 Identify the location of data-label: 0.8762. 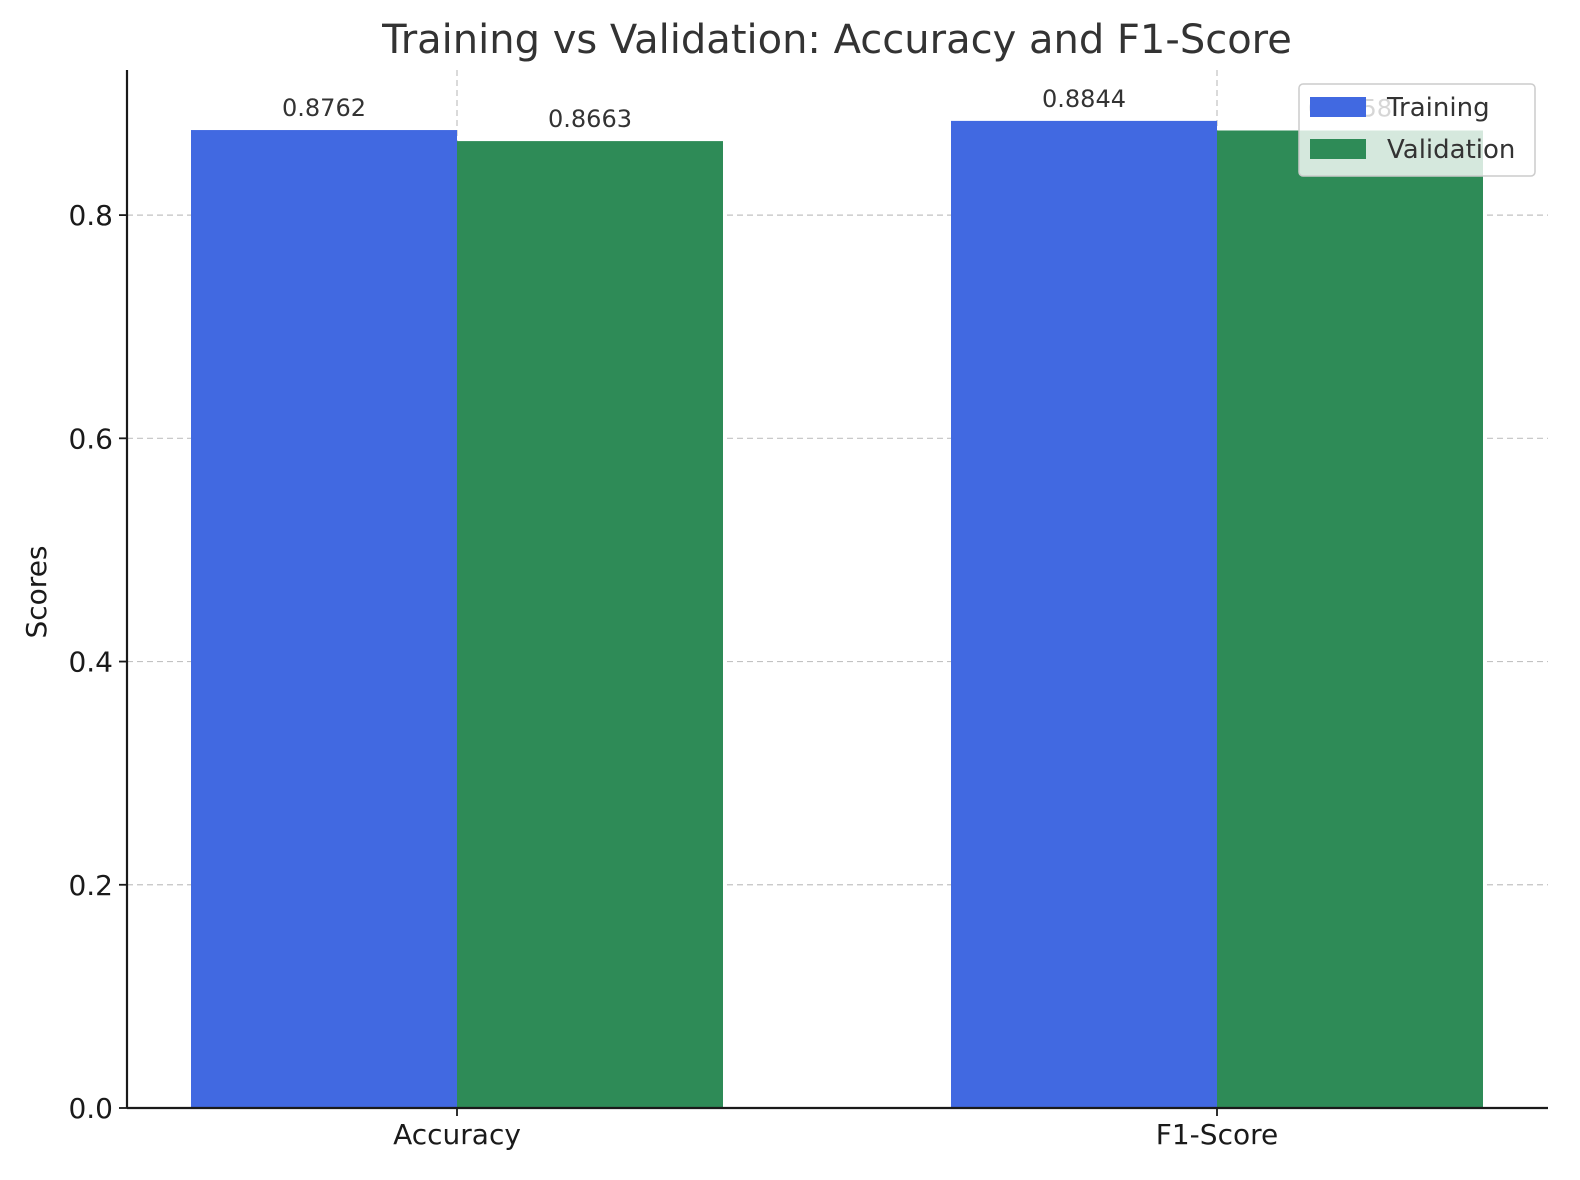
(324, 108).